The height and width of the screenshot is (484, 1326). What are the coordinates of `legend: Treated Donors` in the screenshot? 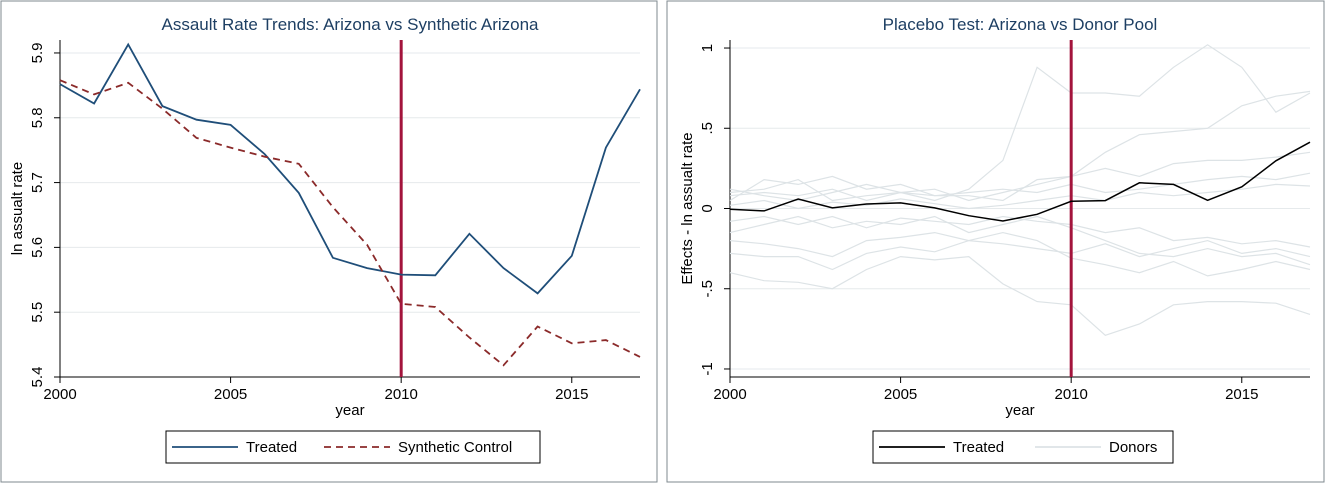 It's located at (1023, 447).